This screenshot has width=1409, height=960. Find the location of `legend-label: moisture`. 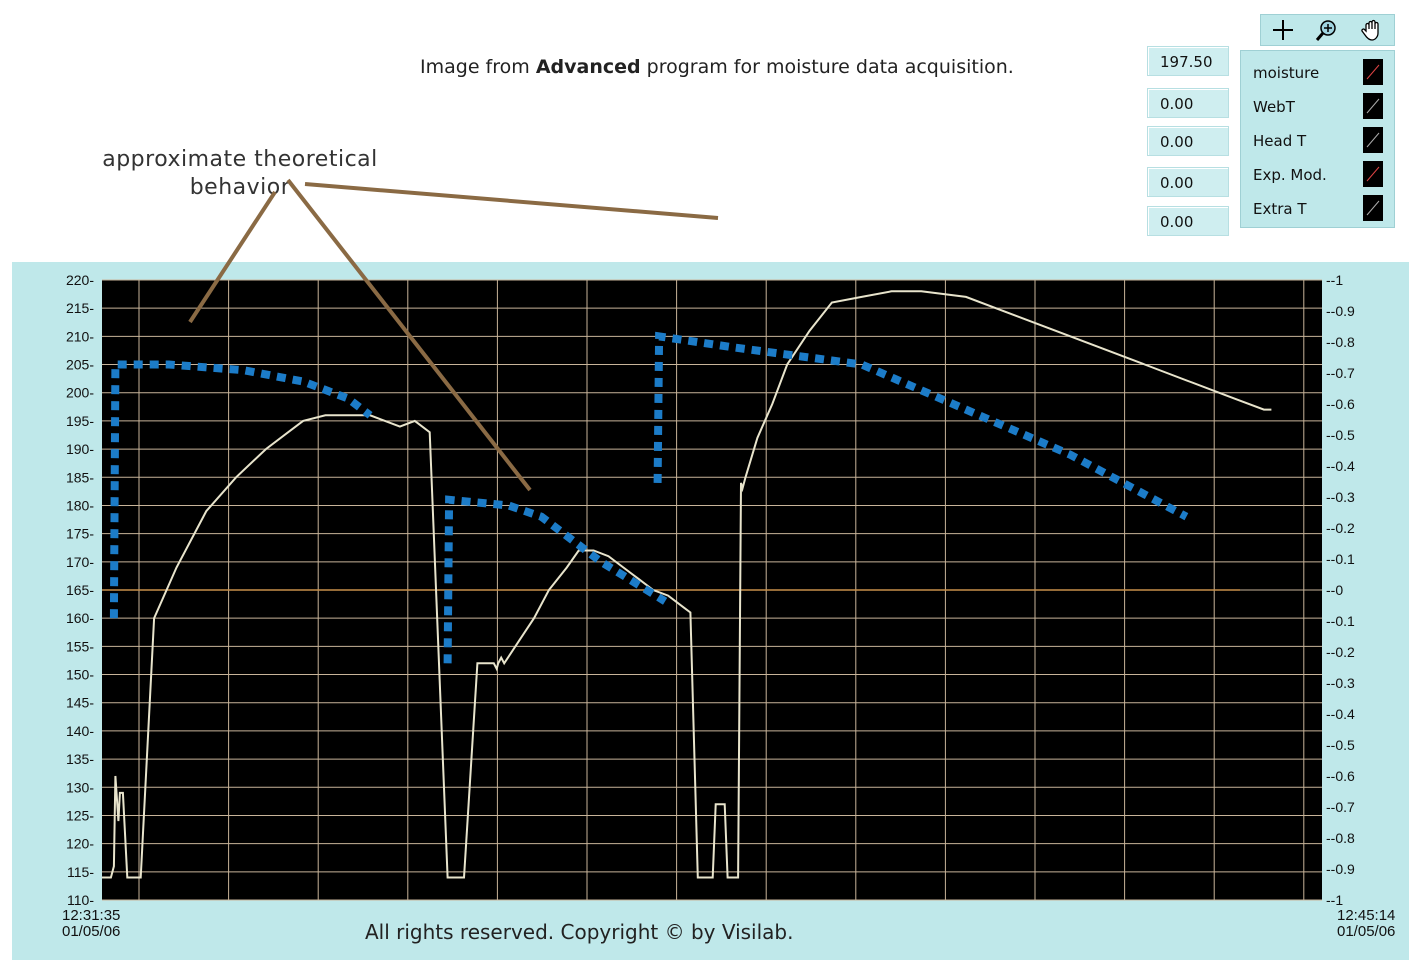

legend-label: moisture is located at coordinates (1286, 73).